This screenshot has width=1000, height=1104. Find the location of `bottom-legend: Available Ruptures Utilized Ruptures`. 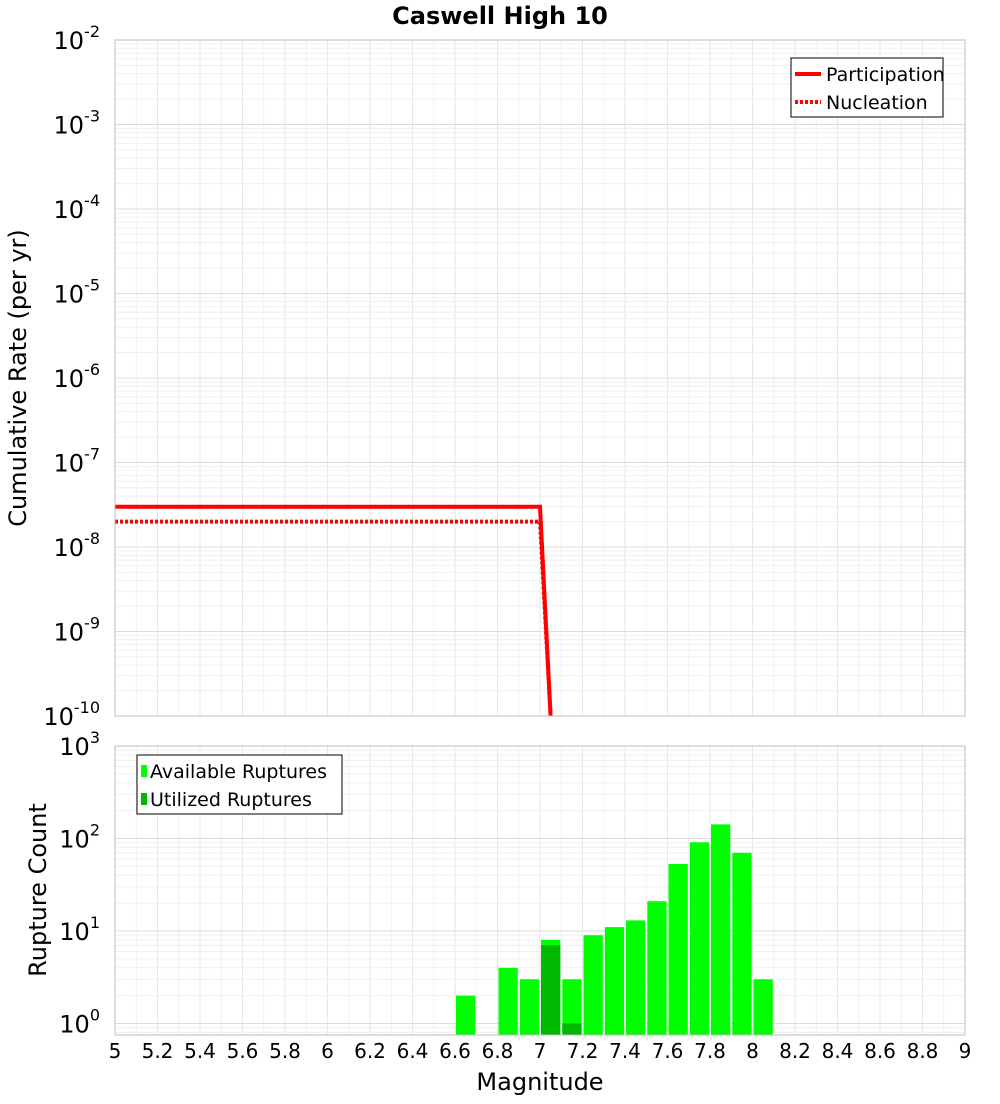

bottom-legend: Available Ruptures Utilized Ruptures is located at coordinates (239, 784).